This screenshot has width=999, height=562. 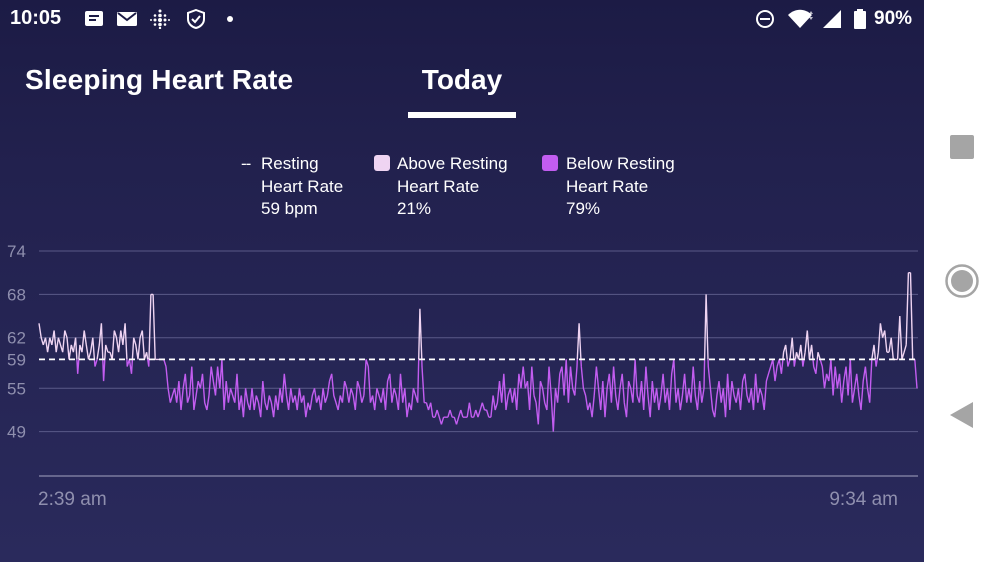 What do you see at coordinates (16, 294) in the screenshot?
I see `y-tick-label: 68` at bounding box center [16, 294].